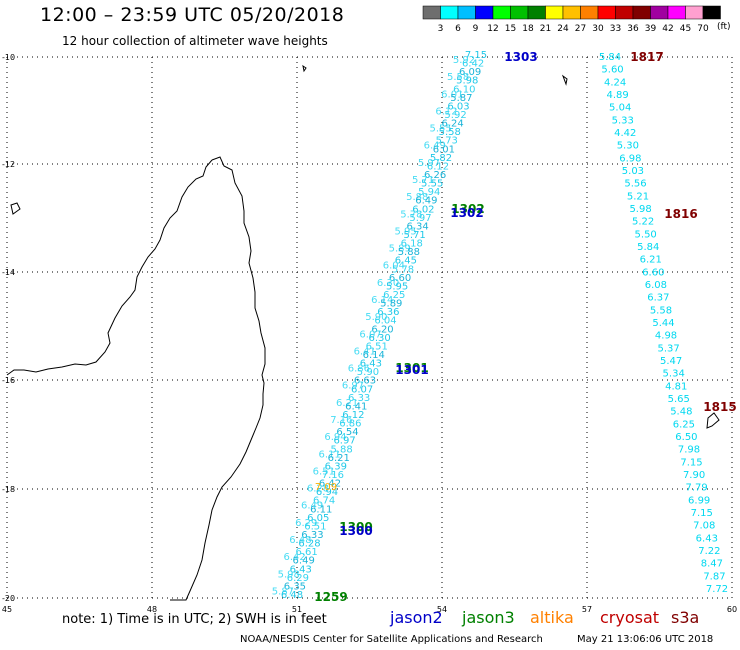 Image resolution: width=740 pixels, height=650 pixels. Describe the element at coordinates (674, 374) in the screenshot. I see `wave-height-value: 5.34` at that location.